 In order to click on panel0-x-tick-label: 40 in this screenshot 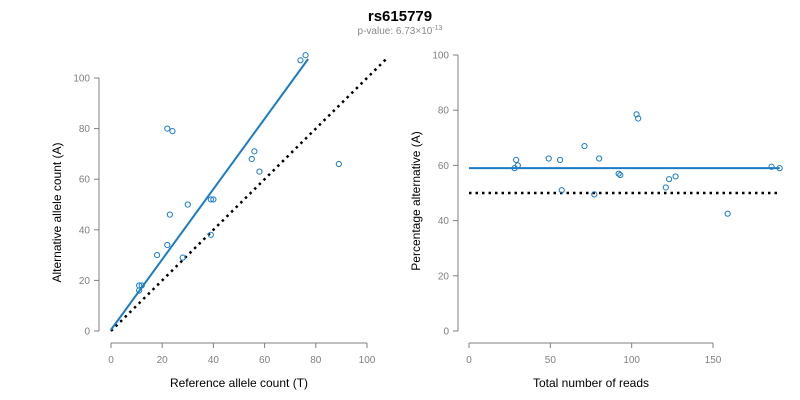, I will do `click(214, 360)`.